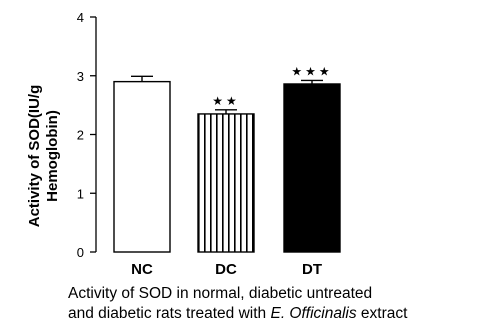 This screenshot has height=333, width=500. Describe the element at coordinates (312, 269) in the screenshot. I see `x-tick-label-DT: DT` at that location.